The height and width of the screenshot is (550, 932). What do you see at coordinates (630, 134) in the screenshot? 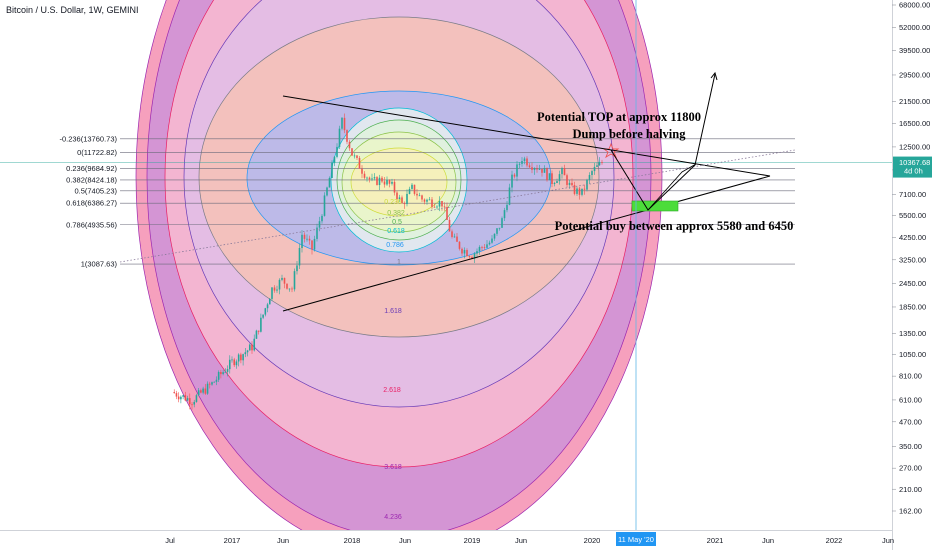
I see `chart-annotation-text: Dump before halving` at bounding box center [630, 134].